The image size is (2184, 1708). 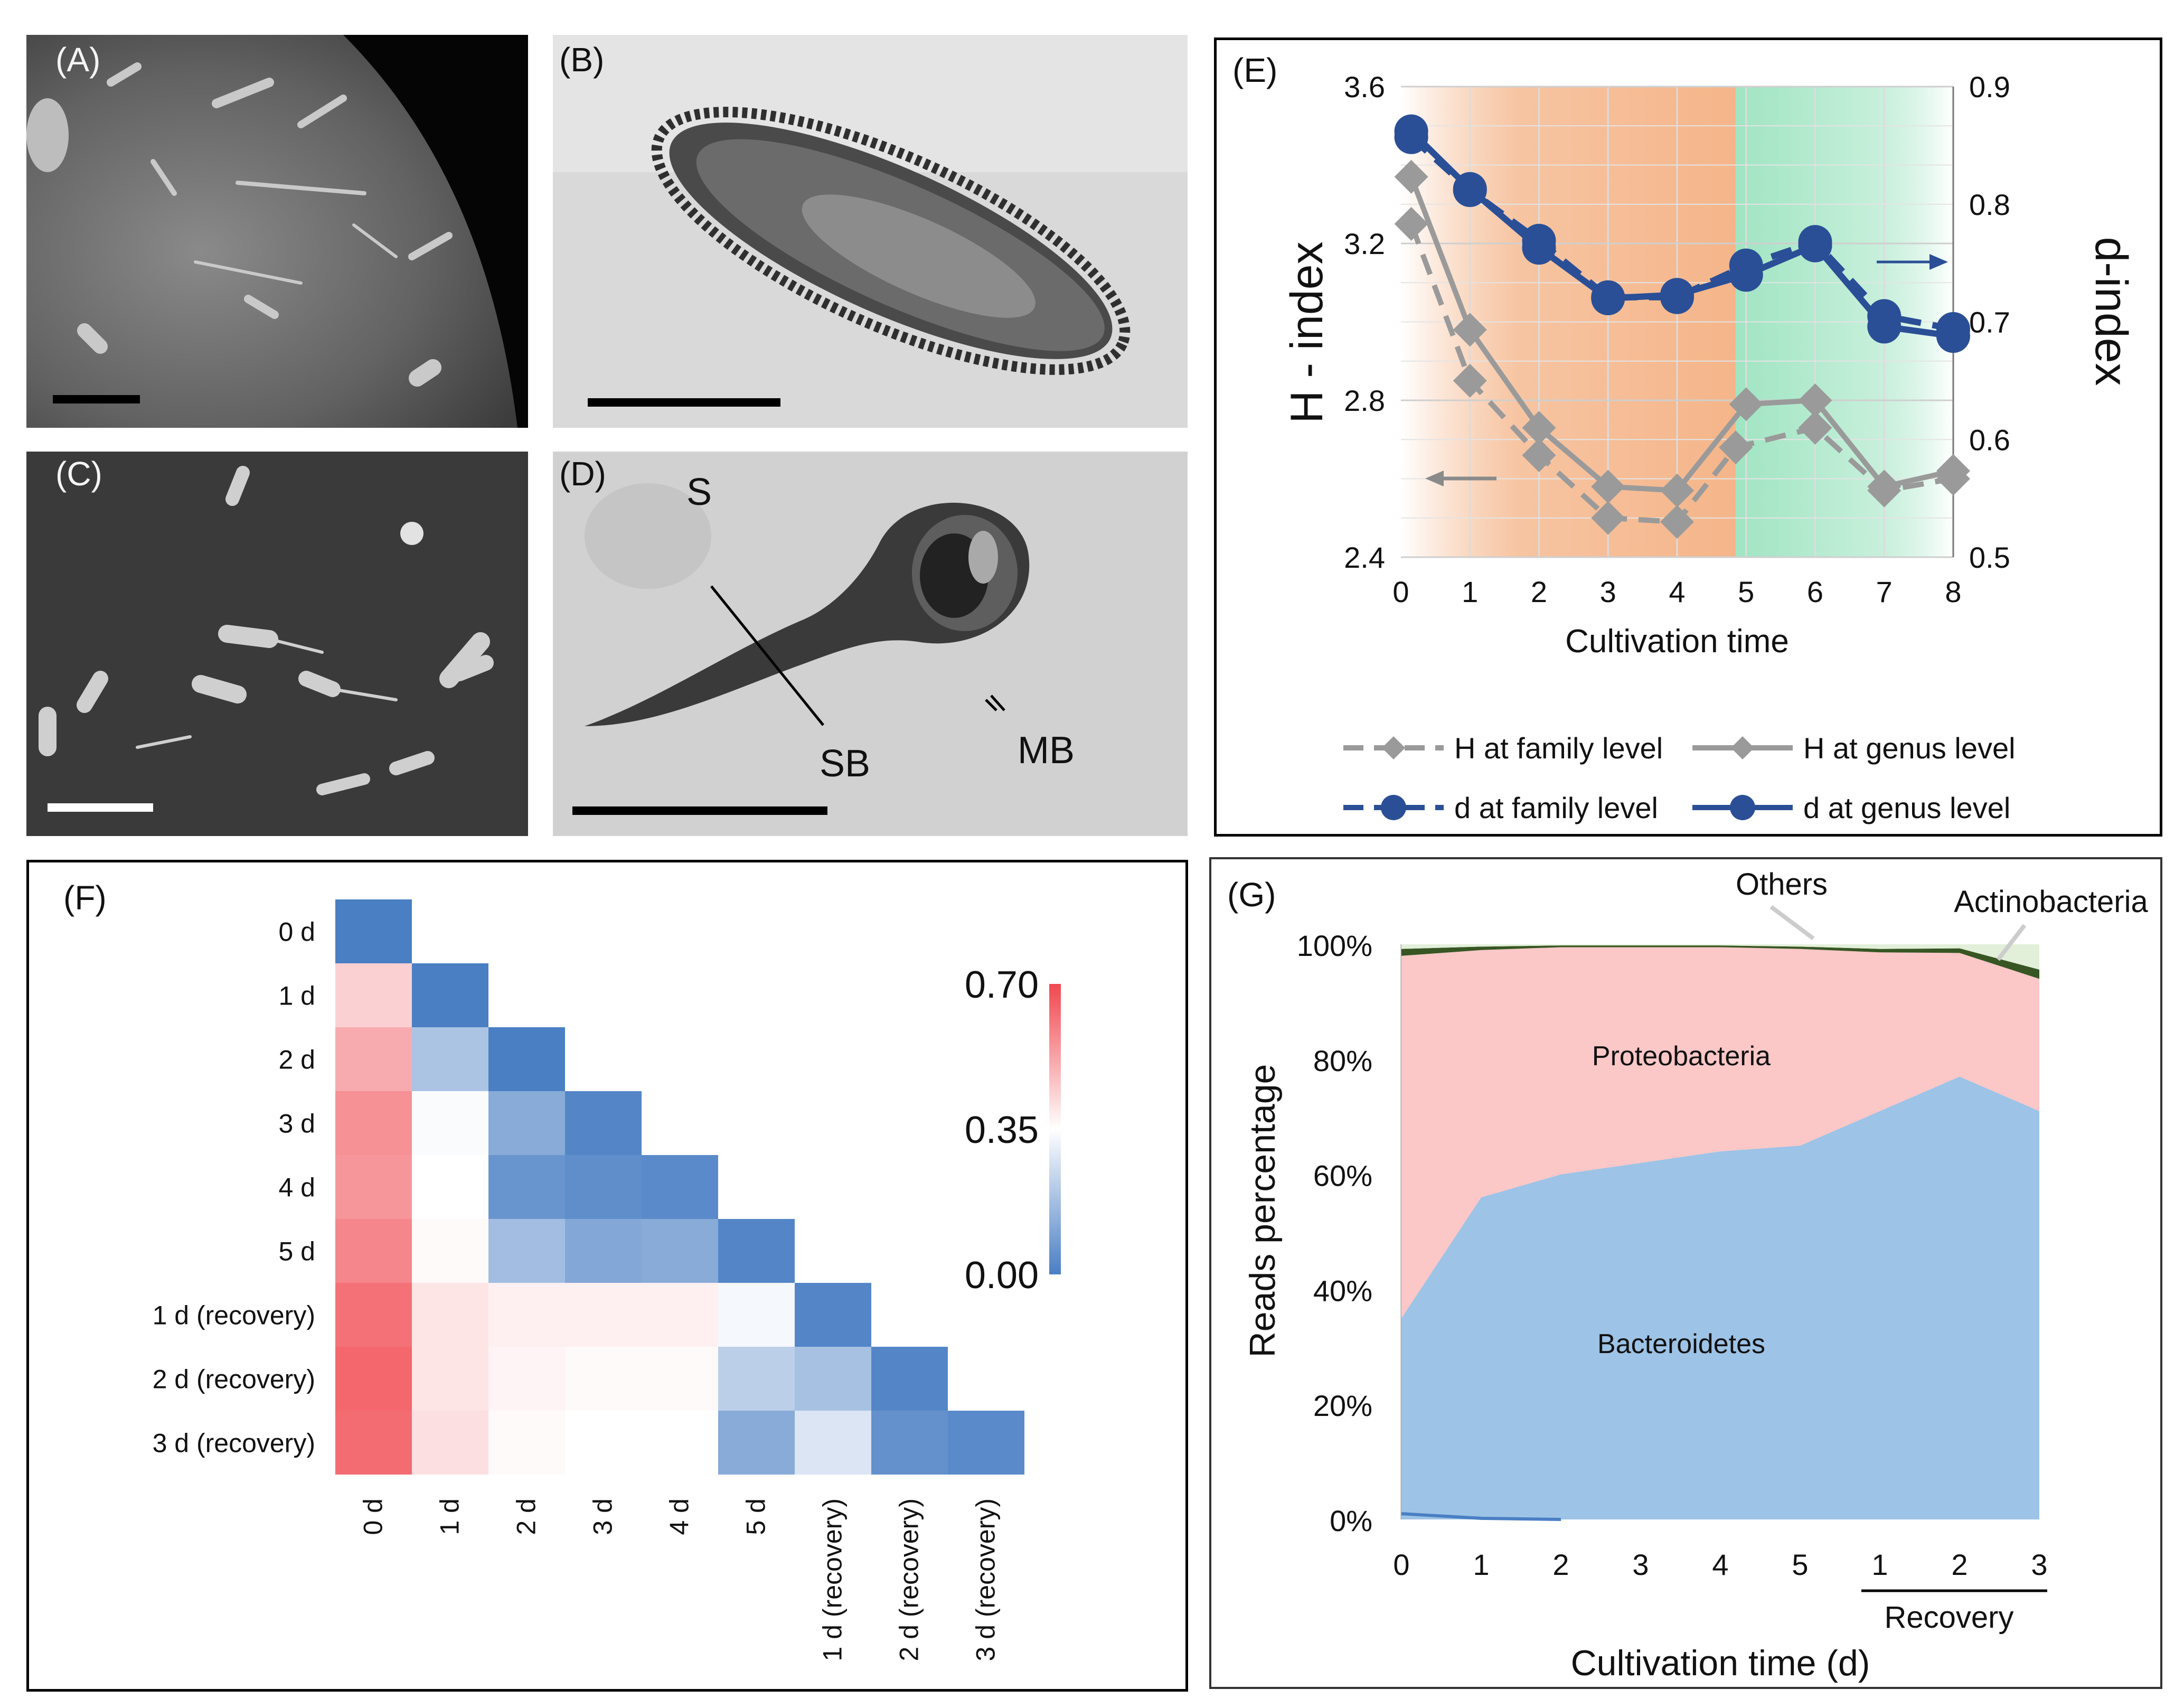 I want to click on panel-c-scale-bar, so click(x=100, y=807).